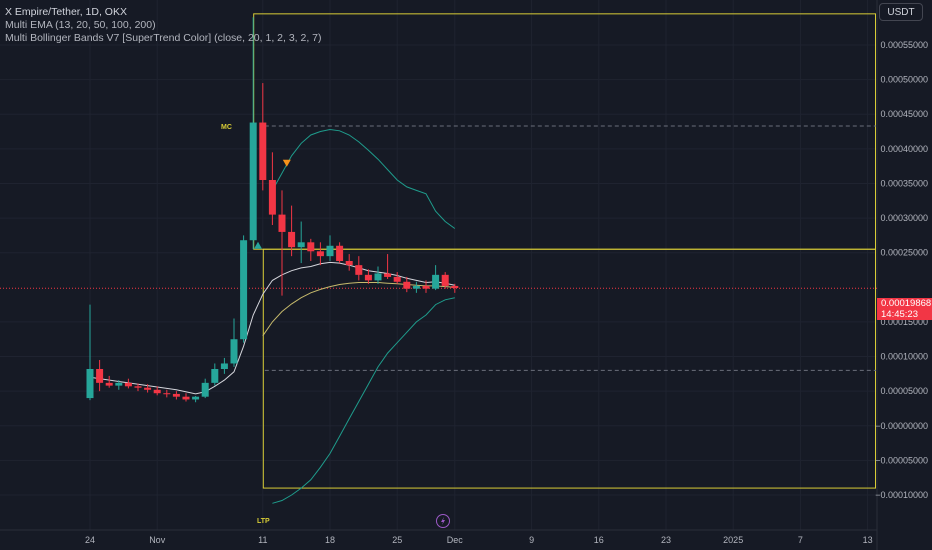 This screenshot has width=932, height=550. I want to click on x-tick-label: 25, so click(397, 540).